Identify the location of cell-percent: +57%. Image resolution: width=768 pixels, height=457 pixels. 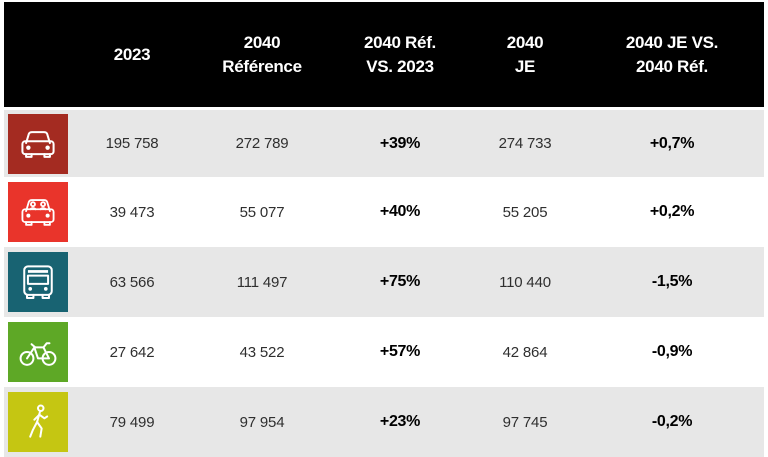
(400, 351).